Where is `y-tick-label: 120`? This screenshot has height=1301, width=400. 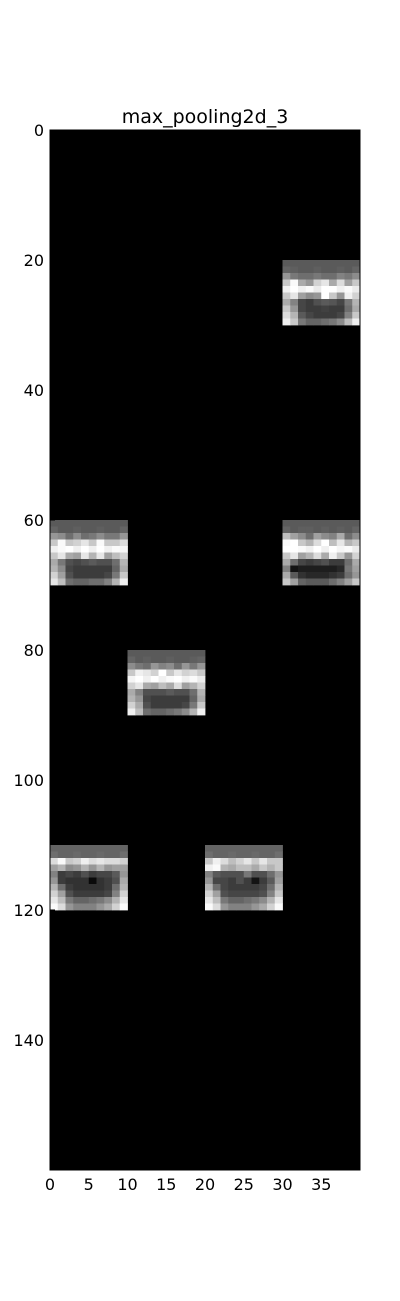 y-tick-label: 120 is located at coordinates (28, 910).